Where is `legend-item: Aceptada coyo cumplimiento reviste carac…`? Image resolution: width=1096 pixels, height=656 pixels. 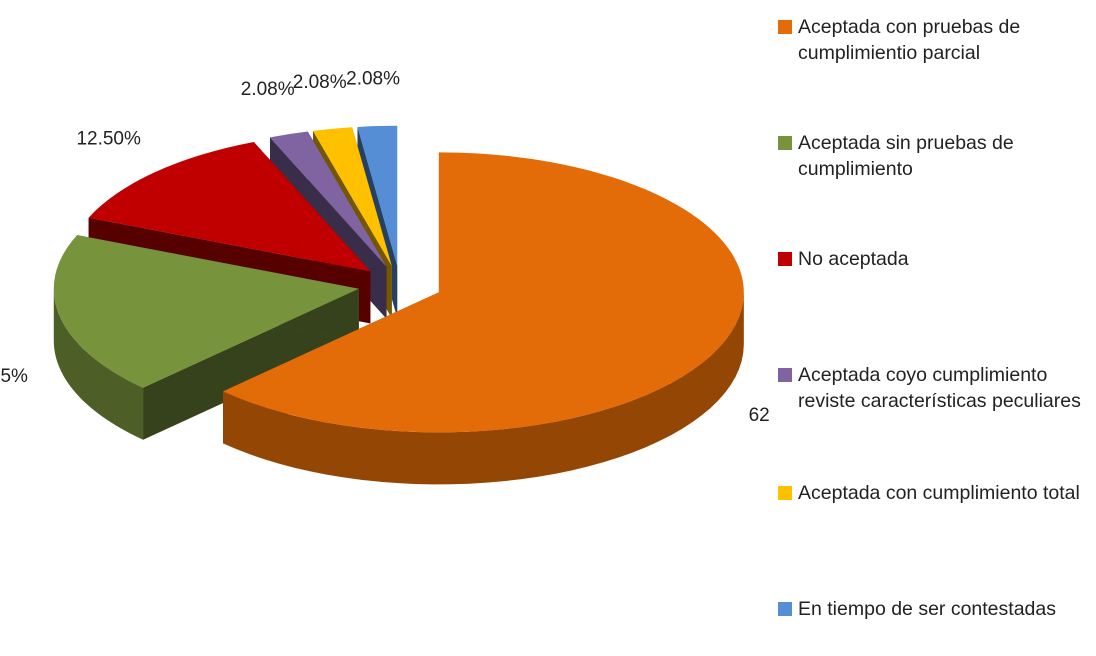 legend-item: Aceptada coyo cumplimiento reviste carac… is located at coordinates (934, 388).